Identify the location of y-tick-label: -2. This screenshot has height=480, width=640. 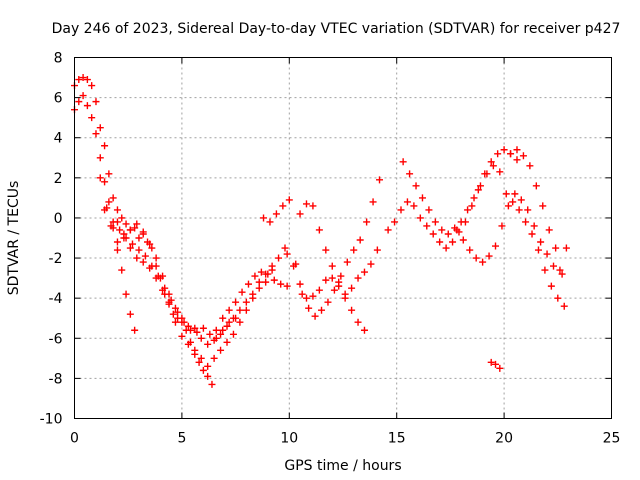
(56, 259).